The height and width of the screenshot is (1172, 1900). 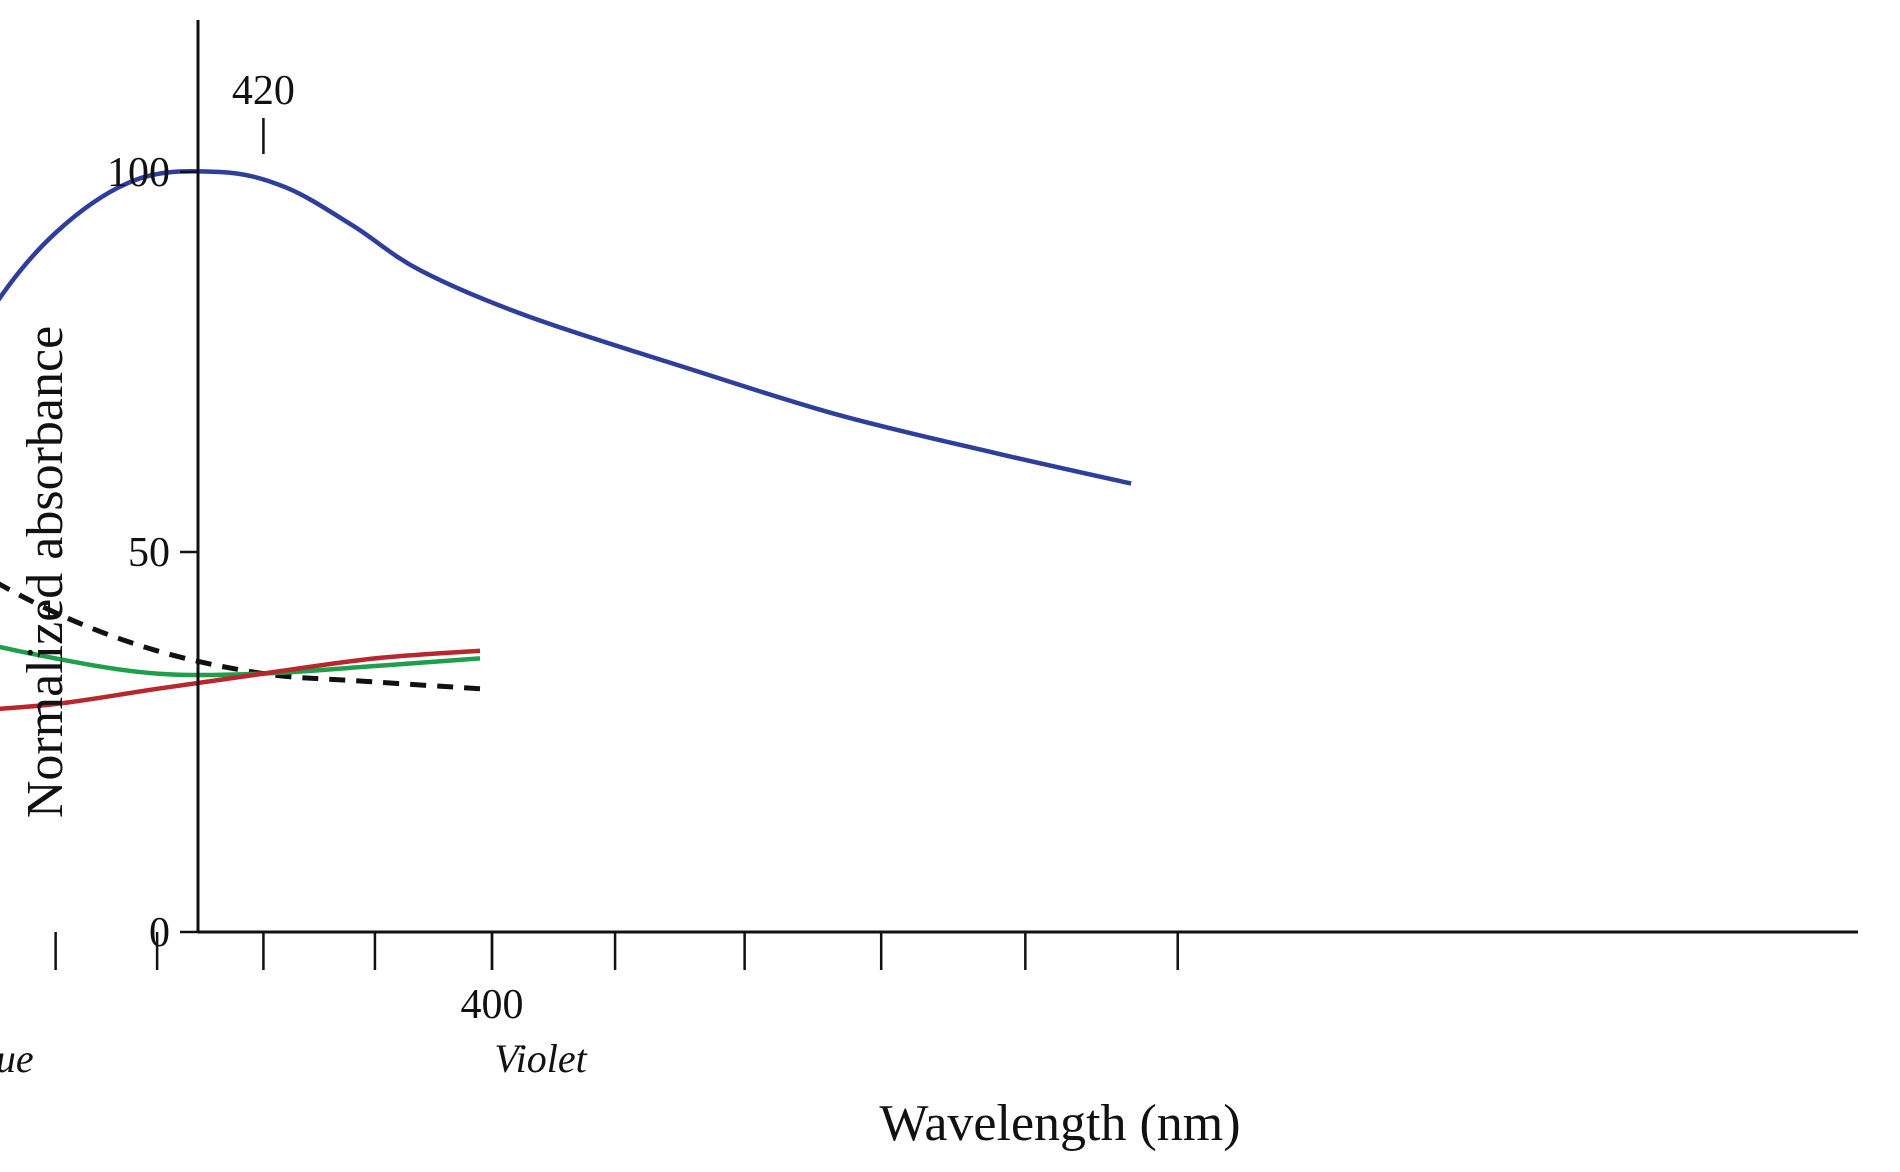 I want to click on color-label-violet: Violet, so click(x=540, y=1058).